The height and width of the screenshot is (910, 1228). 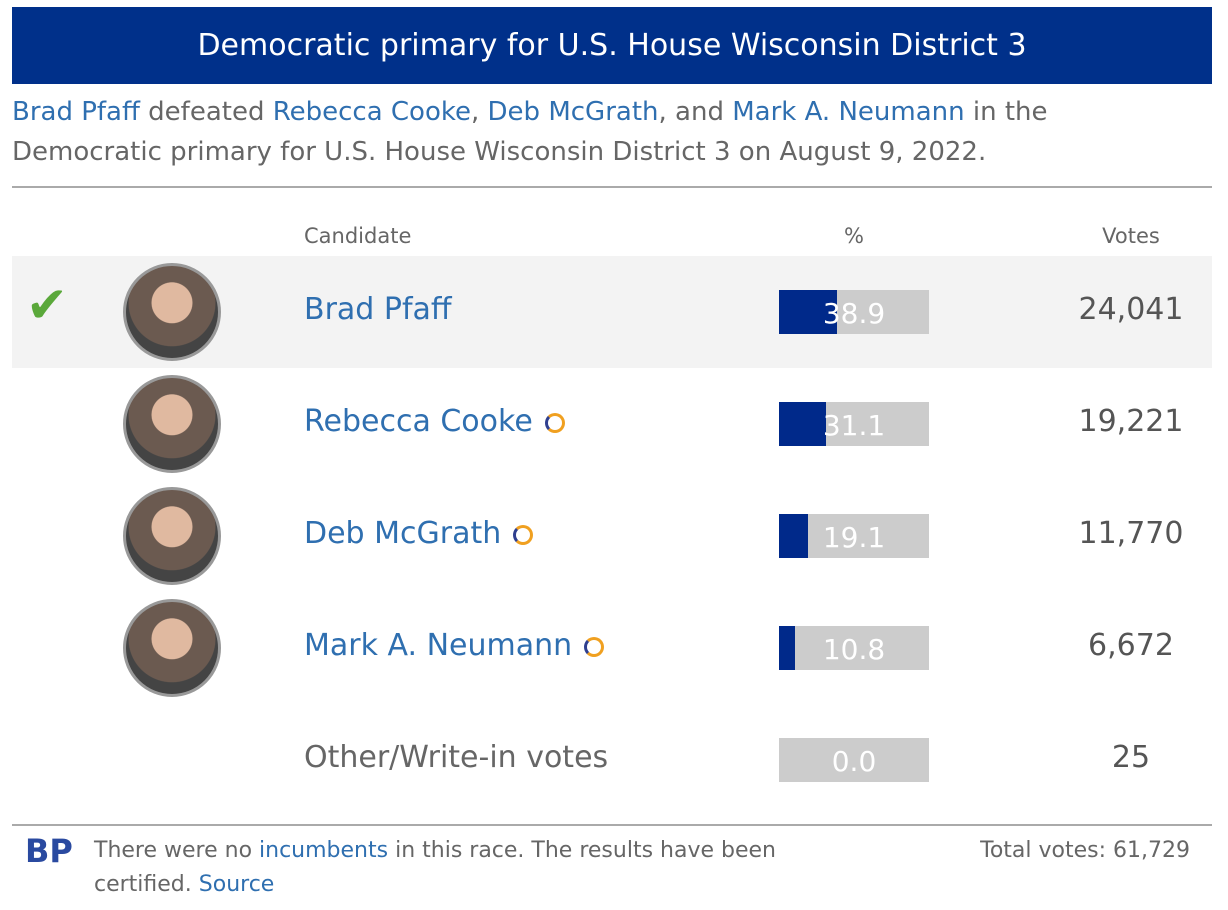 I want to click on bar-track: 19.1, so click(x=854, y=536).